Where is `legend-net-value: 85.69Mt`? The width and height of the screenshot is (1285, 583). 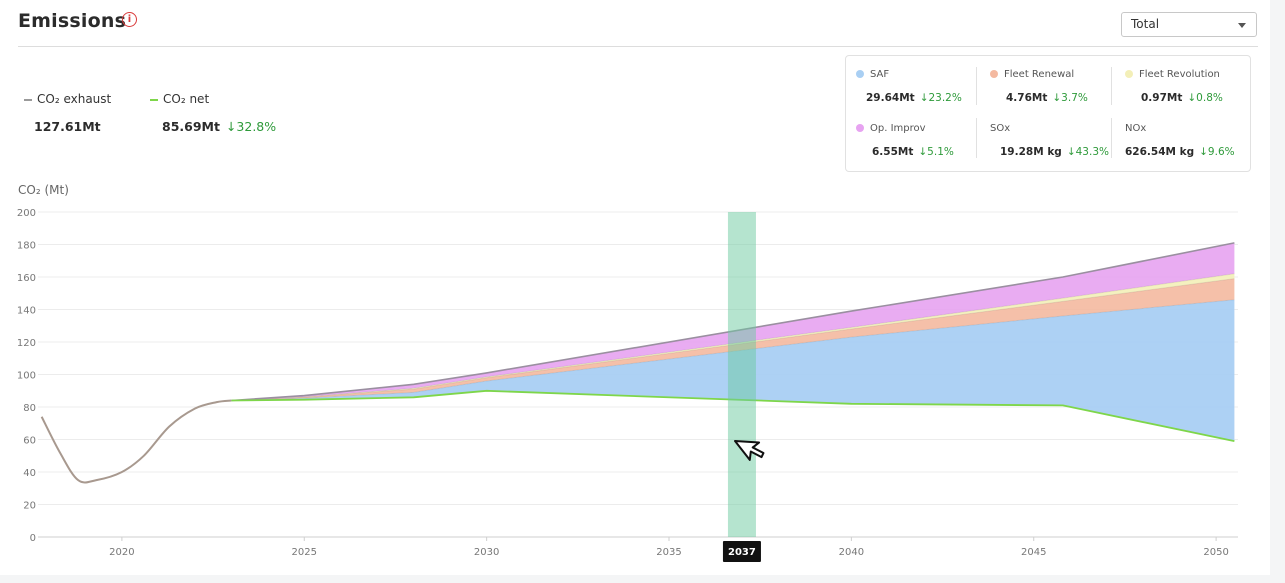
legend-net-value: 85.69Mt is located at coordinates (191, 126).